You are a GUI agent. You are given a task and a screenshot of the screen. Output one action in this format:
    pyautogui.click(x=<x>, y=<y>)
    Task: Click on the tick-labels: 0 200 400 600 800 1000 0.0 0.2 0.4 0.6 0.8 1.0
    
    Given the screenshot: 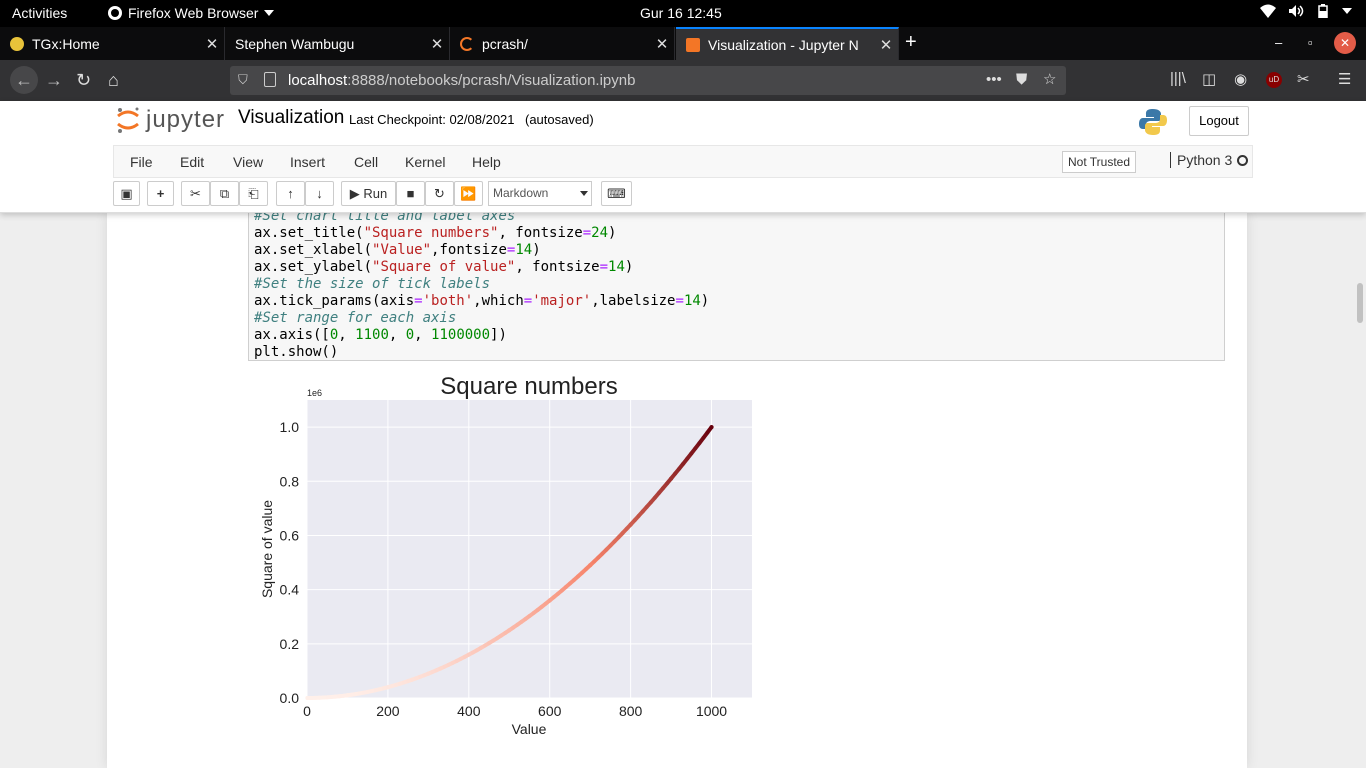 What is the action you would take?
    pyautogui.click(x=504, y=569)
    